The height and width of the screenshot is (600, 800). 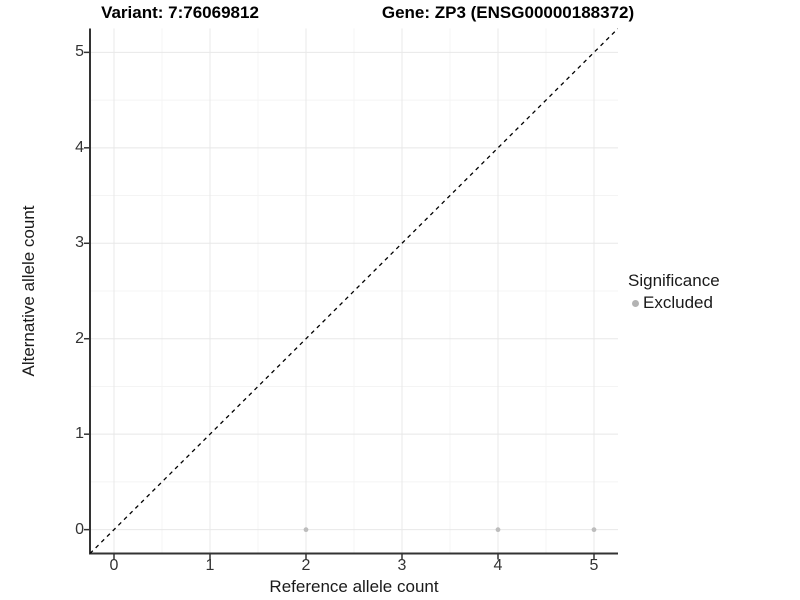 I want to click on x-tick-label: 0, so click(x=114, y=565).